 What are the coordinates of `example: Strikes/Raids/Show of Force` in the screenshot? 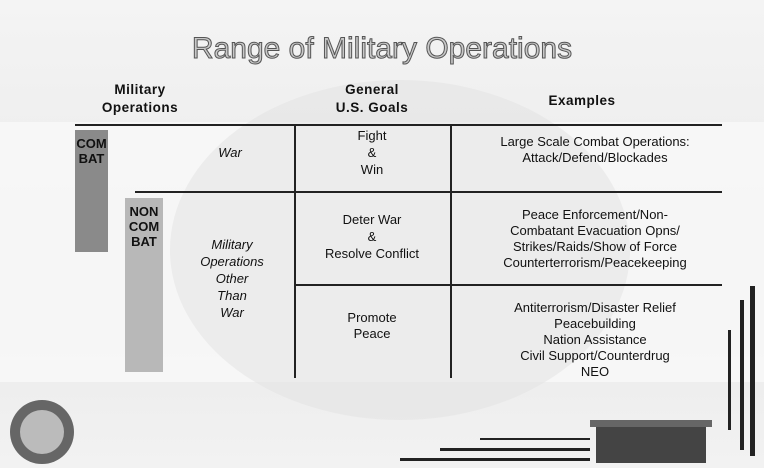 It's located at (595, 246).